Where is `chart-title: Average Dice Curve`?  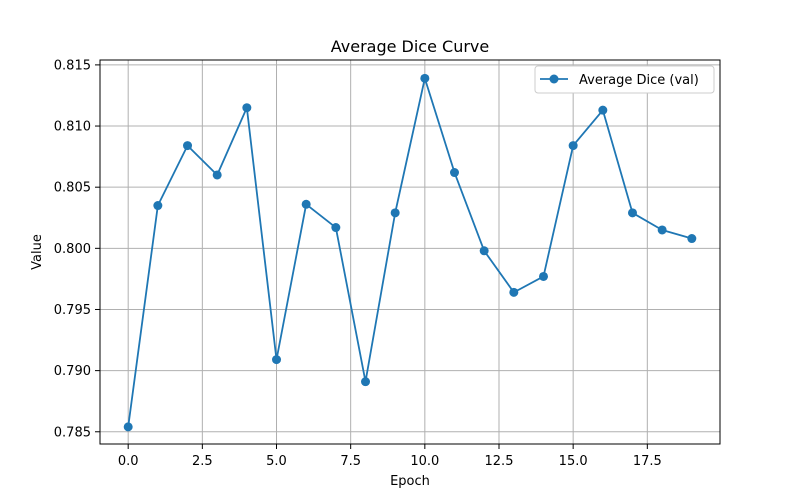
chart-title: Average Dice Curve is located at coordinates (410, 46).